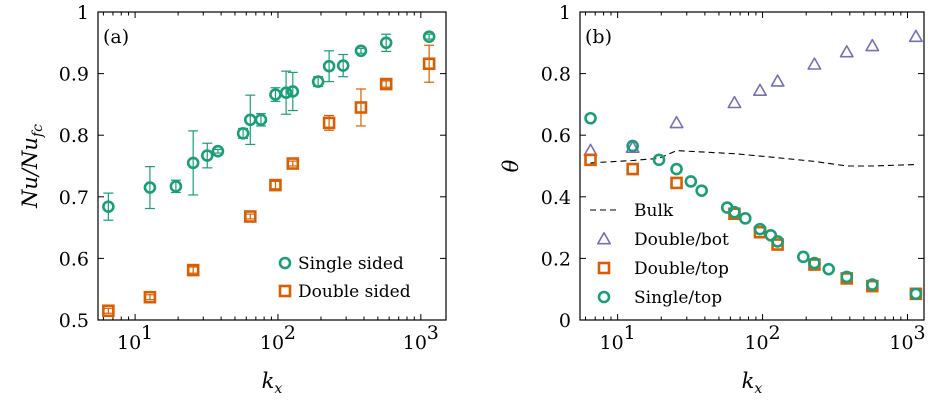 The image size is (928, 400). What do you see at coordinates (272, 383) in the screenshot?
I see `x-axis-title: kx` at bounding box center [272, 383].